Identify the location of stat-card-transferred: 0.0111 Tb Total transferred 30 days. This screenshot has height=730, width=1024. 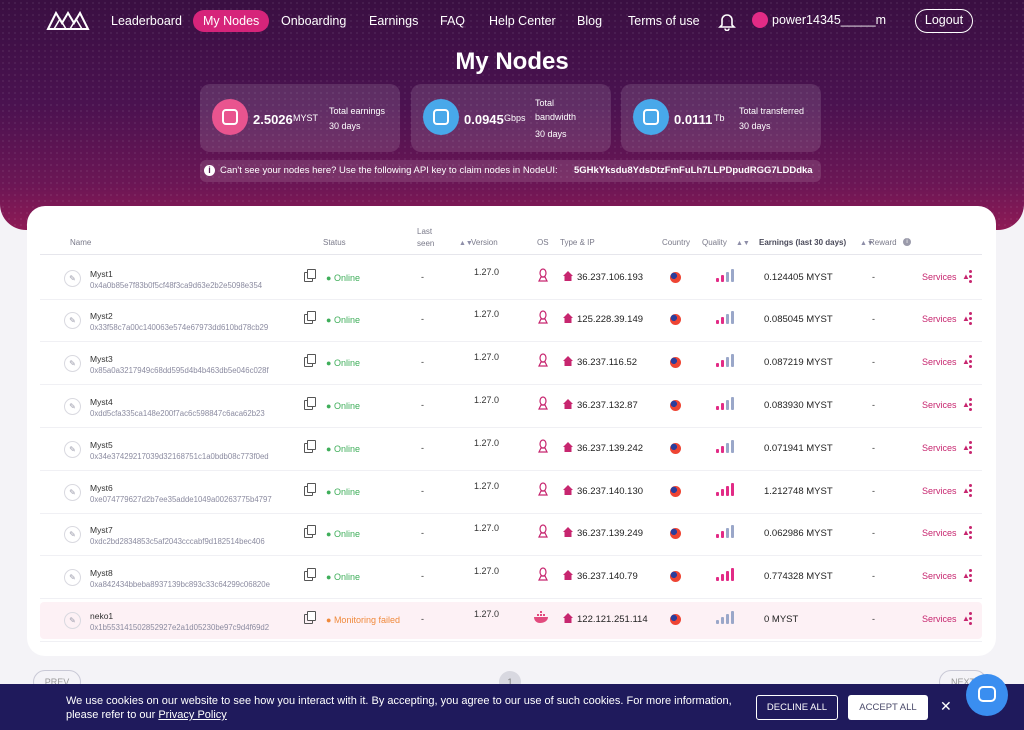
(721, 118).